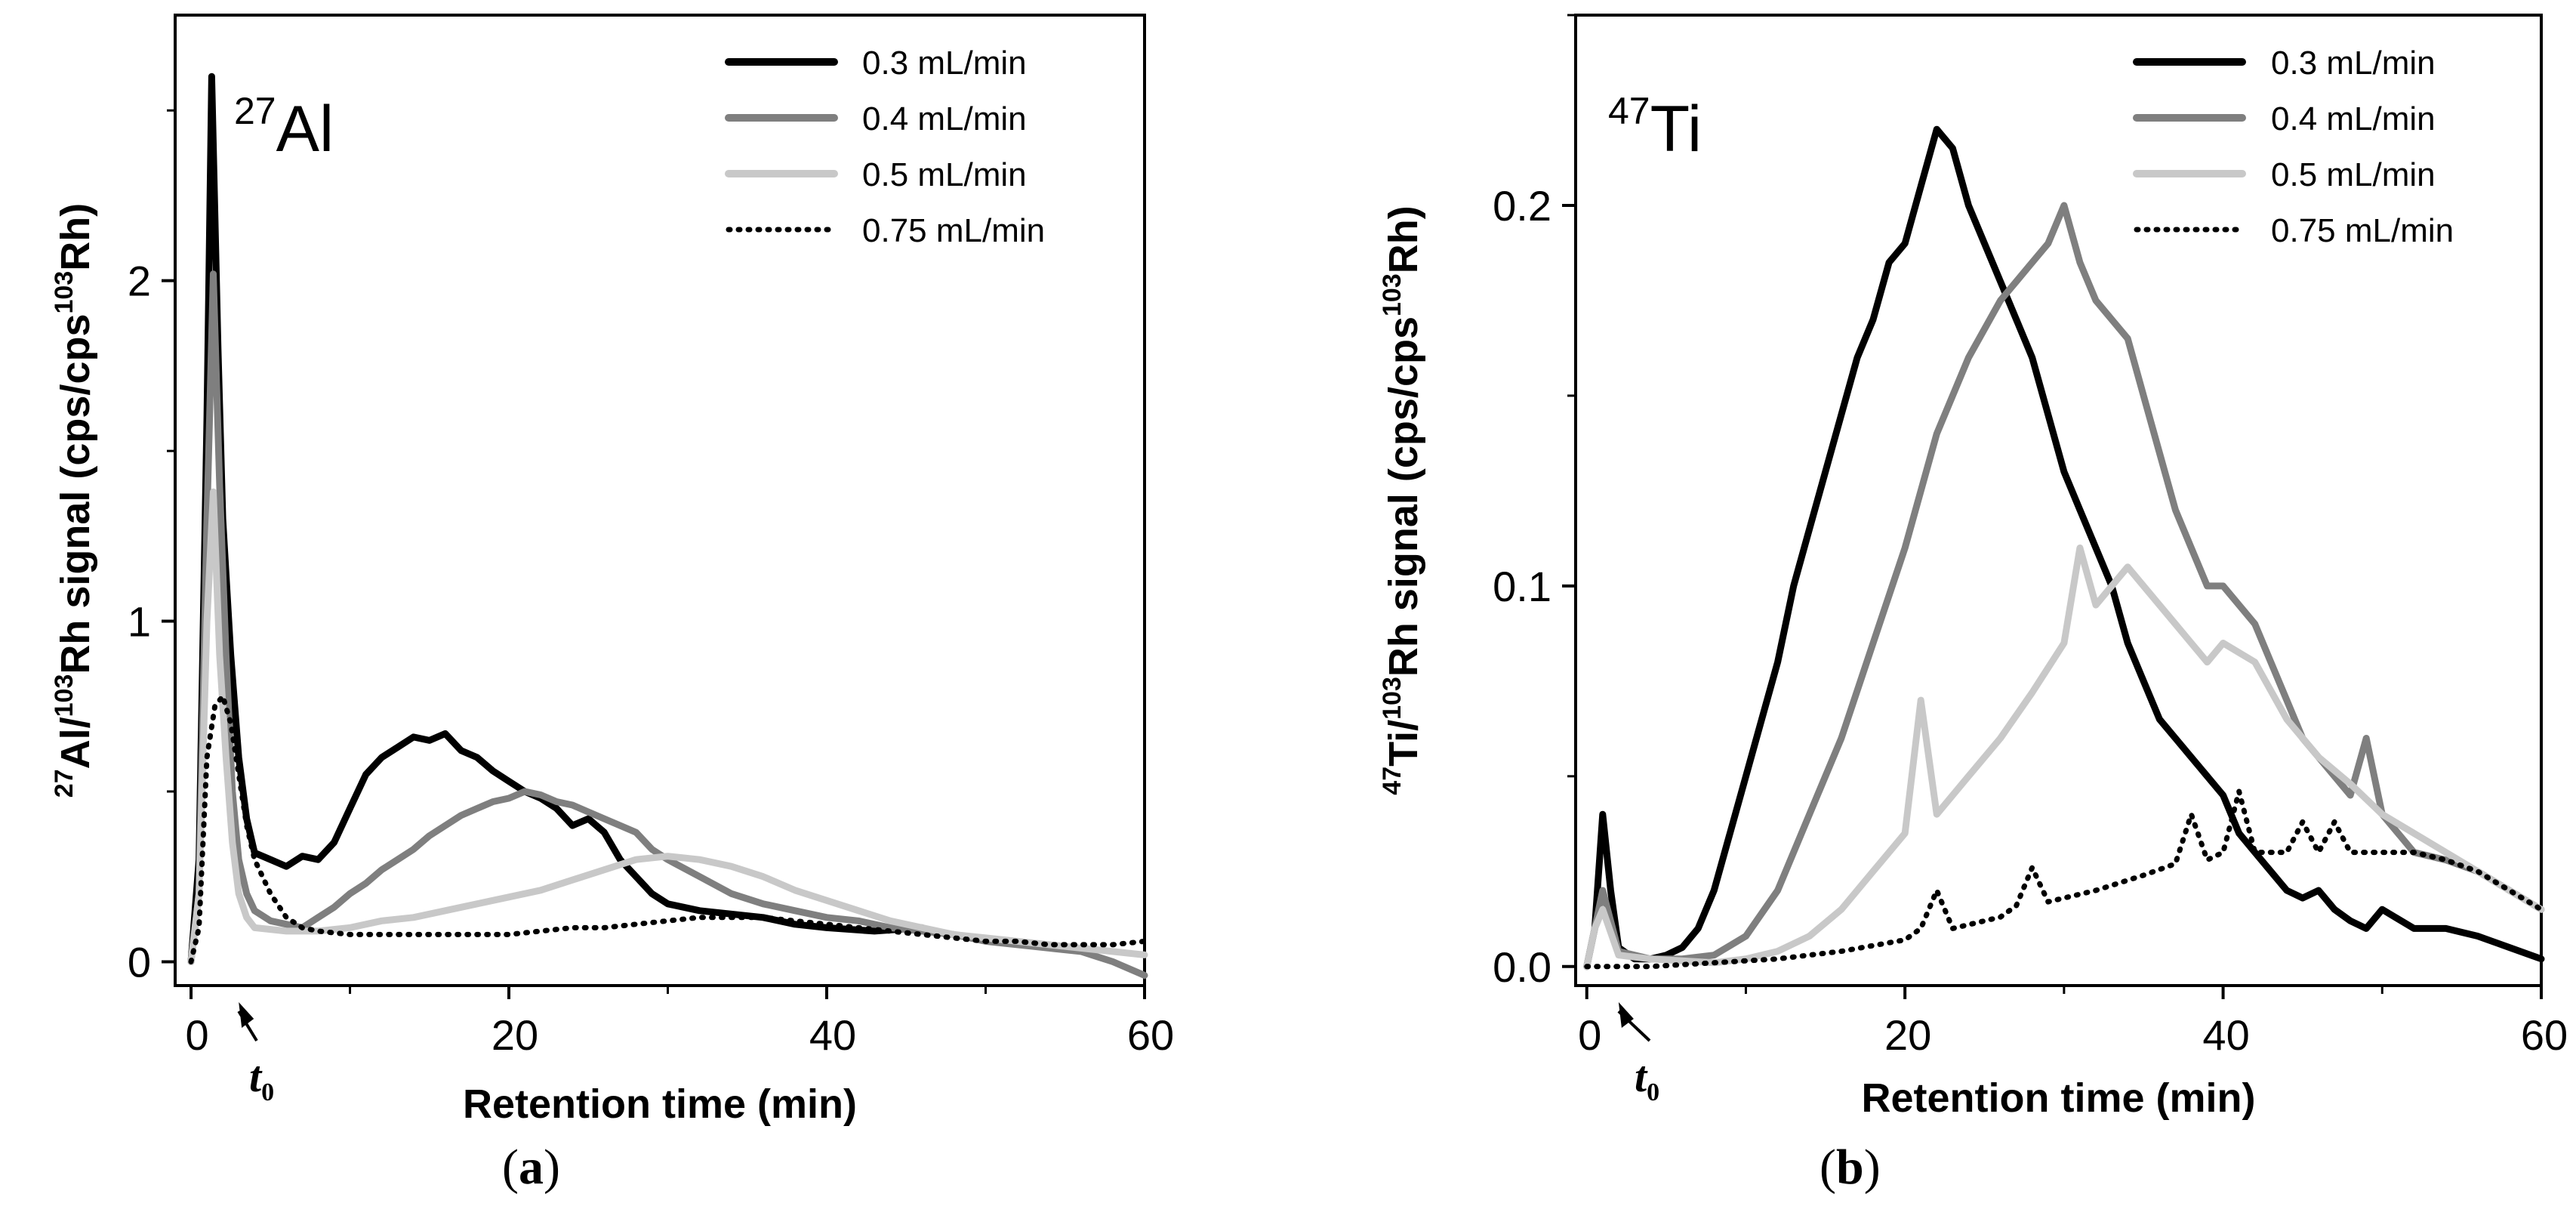  I want to click on element-label: 27Al, so click(284, 127).